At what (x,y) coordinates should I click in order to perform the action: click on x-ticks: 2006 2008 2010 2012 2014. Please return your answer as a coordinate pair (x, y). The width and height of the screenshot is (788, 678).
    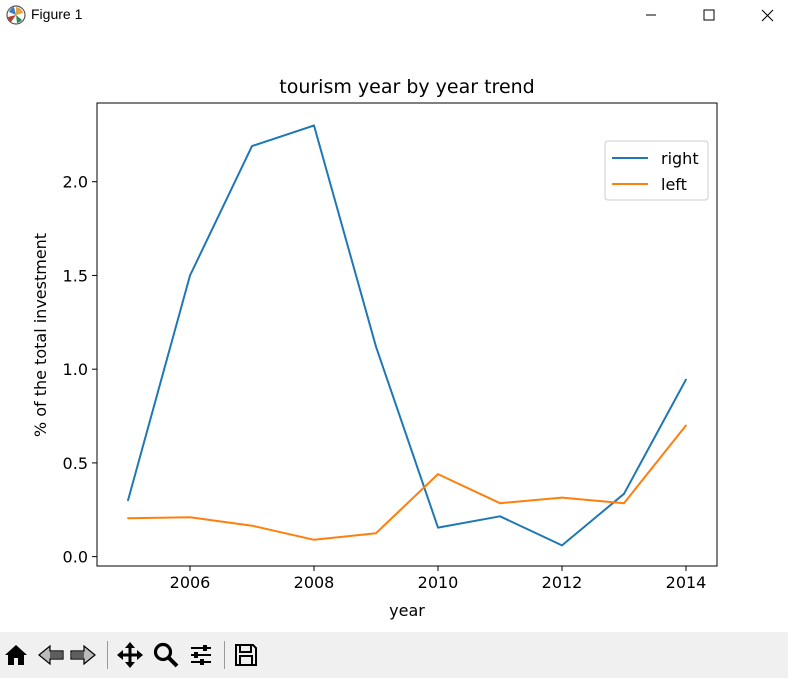
    Looking at the image, I should click on (438, 579).